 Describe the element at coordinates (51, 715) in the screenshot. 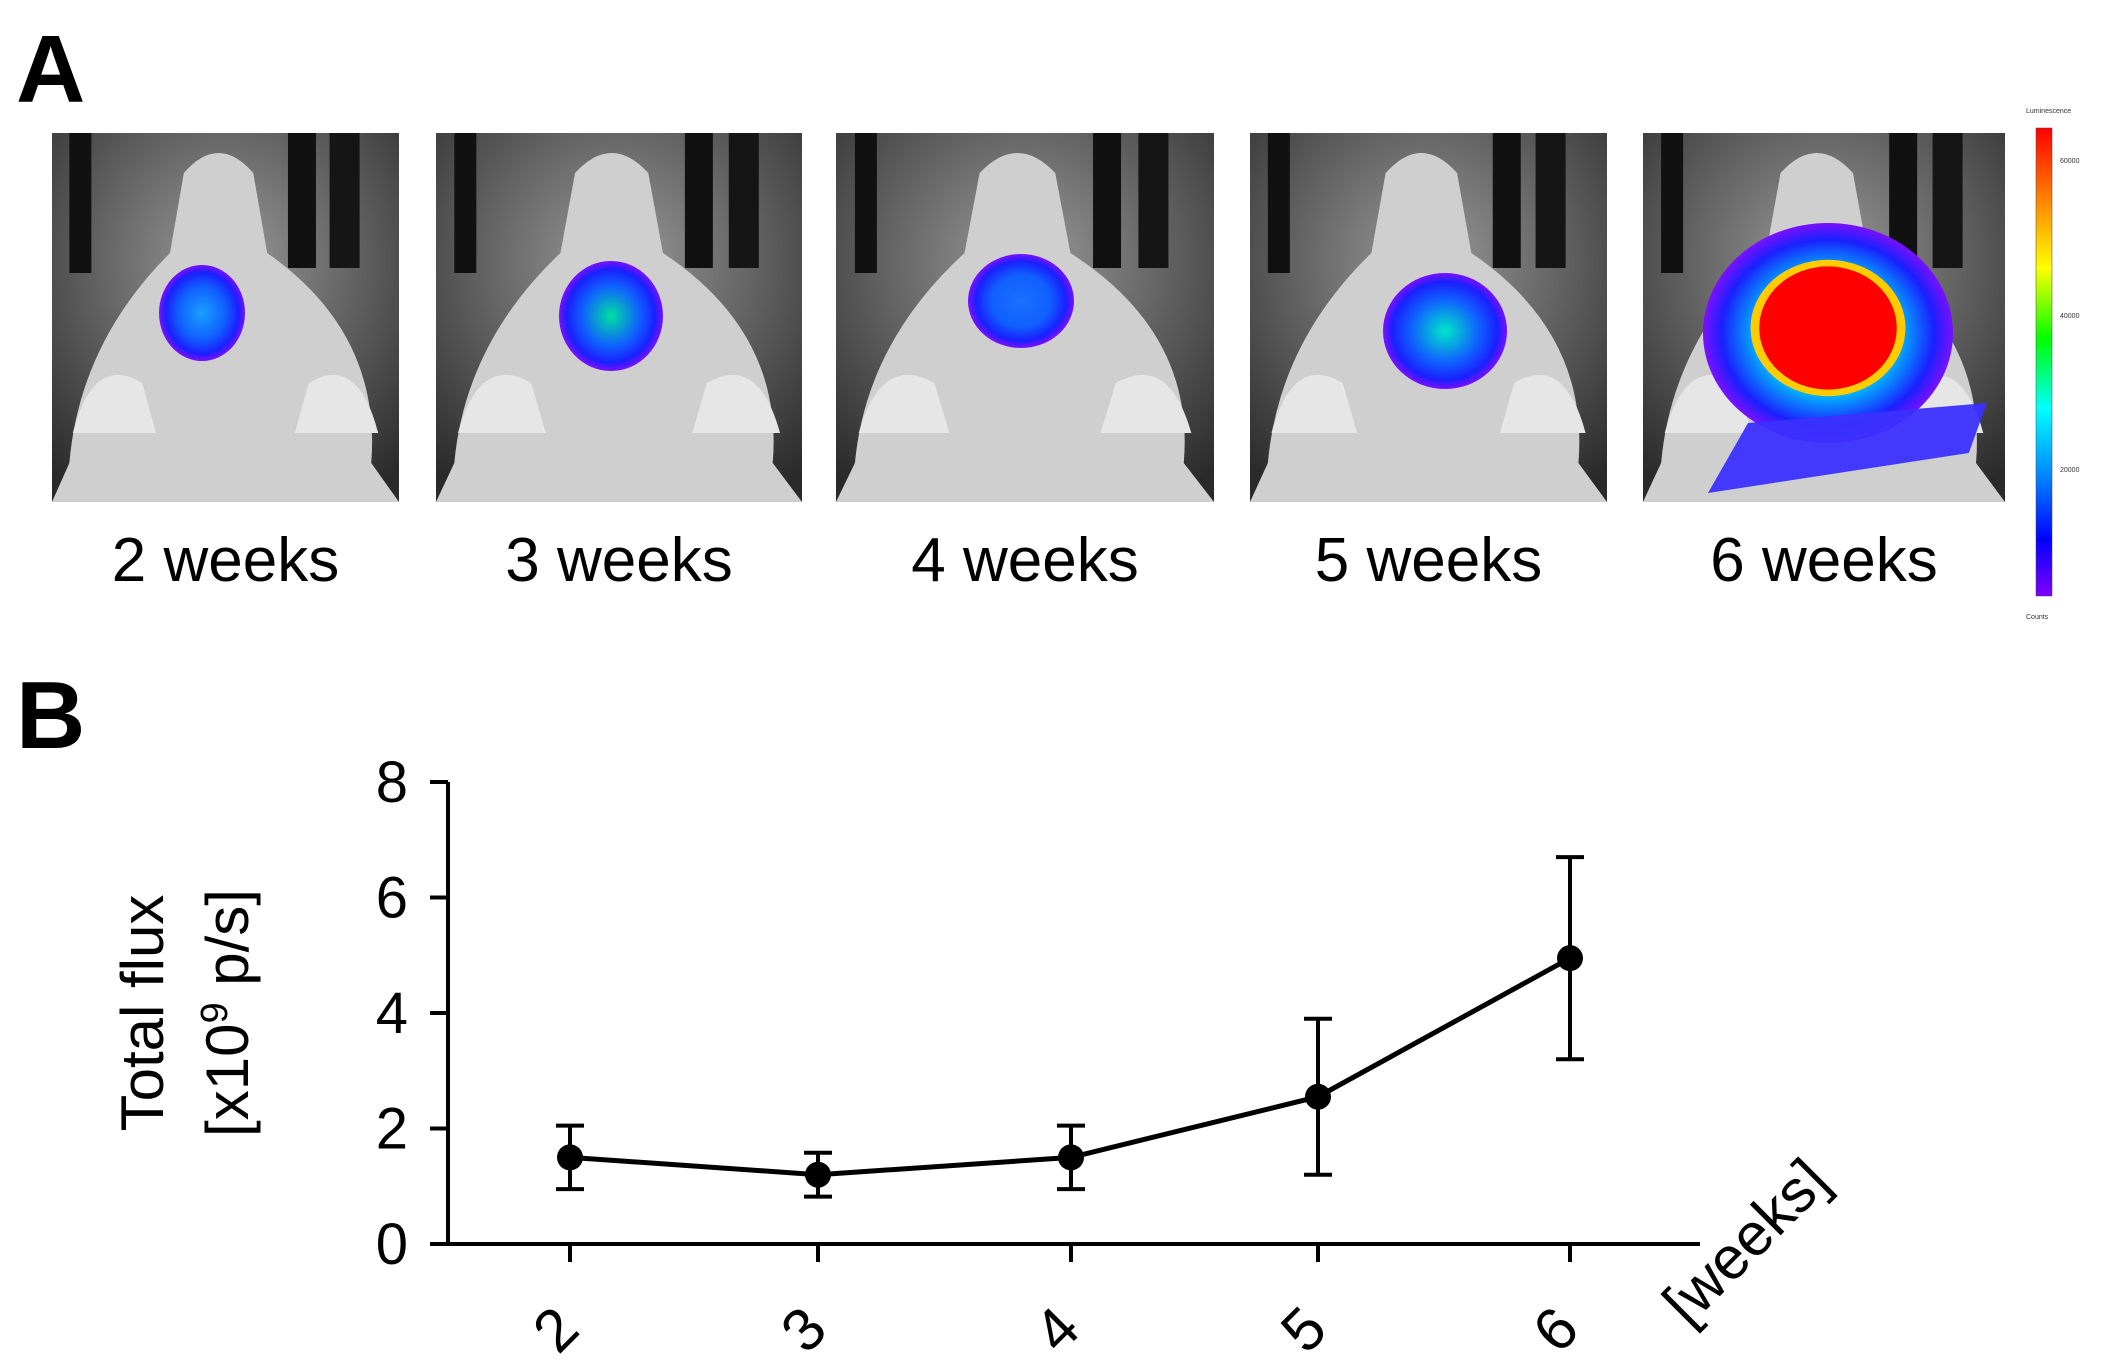

I see `panel-label-b: B` at that location.